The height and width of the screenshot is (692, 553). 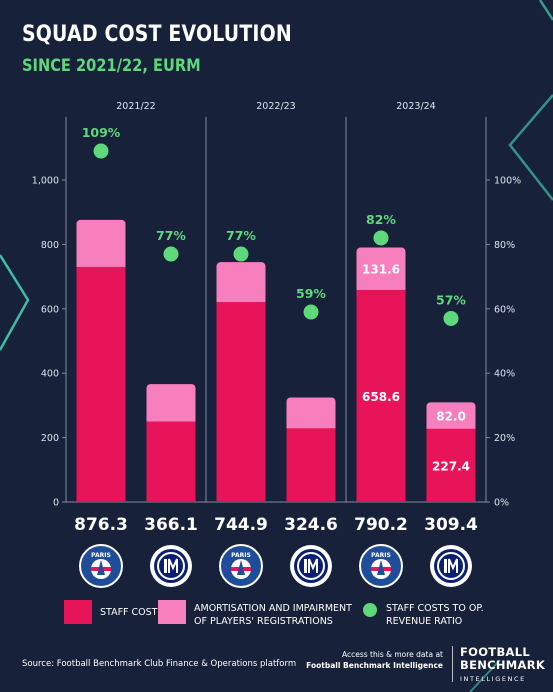 I want to click on neon-line-top-right, so click(x=545, y=10).